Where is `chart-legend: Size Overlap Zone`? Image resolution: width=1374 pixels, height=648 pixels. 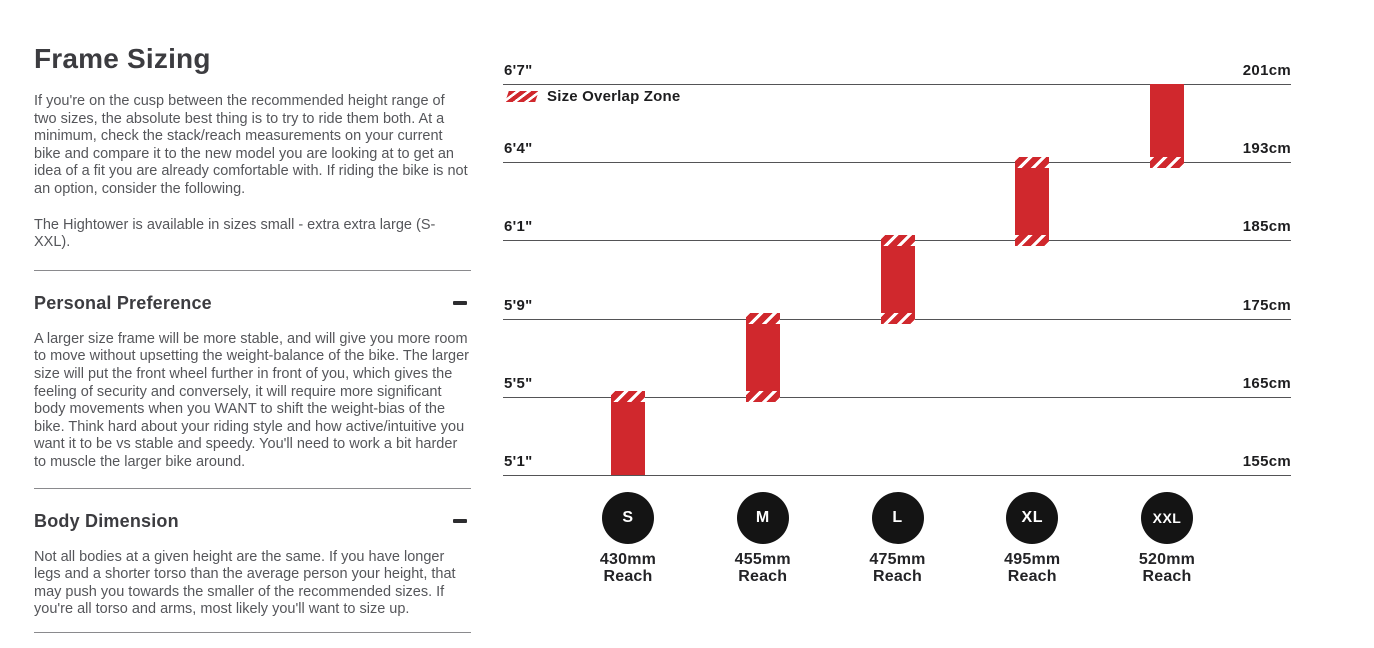
chart-legend: Size Overlap Zone is located at coordinates (592, 96).